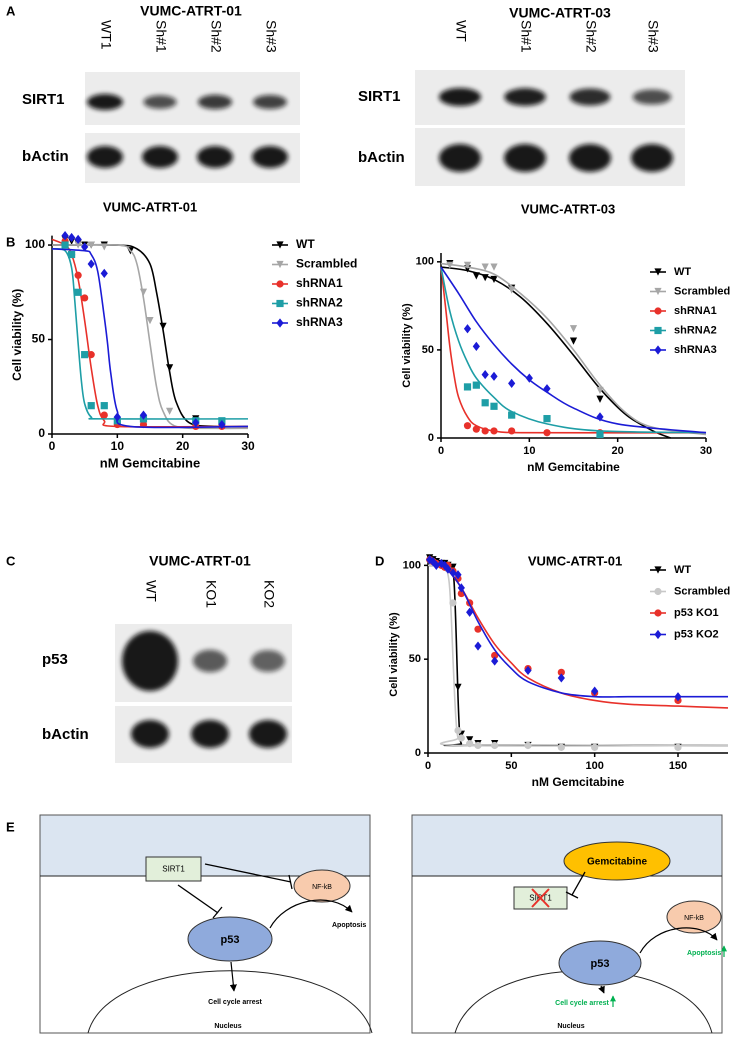 The height and width of the screenshot is (1038, 741). Describe the element at coordinates (702, 291) in the screenshot. I see `legend-label: Scrambled` at that location.